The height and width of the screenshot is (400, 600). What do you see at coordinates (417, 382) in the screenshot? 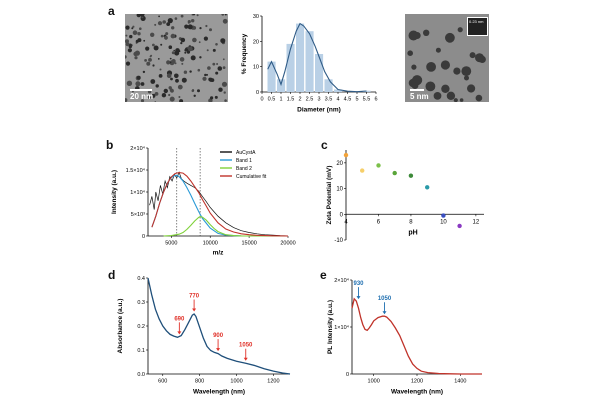
I see `x-tick-label: 1200` at bounding box center [417, 382].